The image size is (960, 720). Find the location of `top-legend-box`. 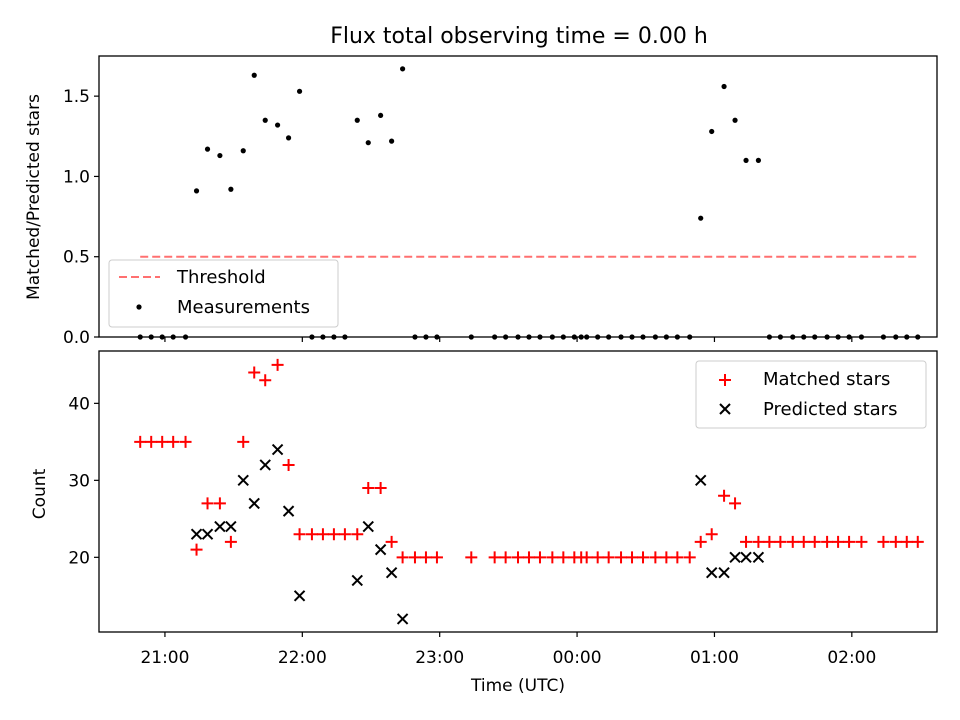

top-legend-box is located at coordinates (223, 293).